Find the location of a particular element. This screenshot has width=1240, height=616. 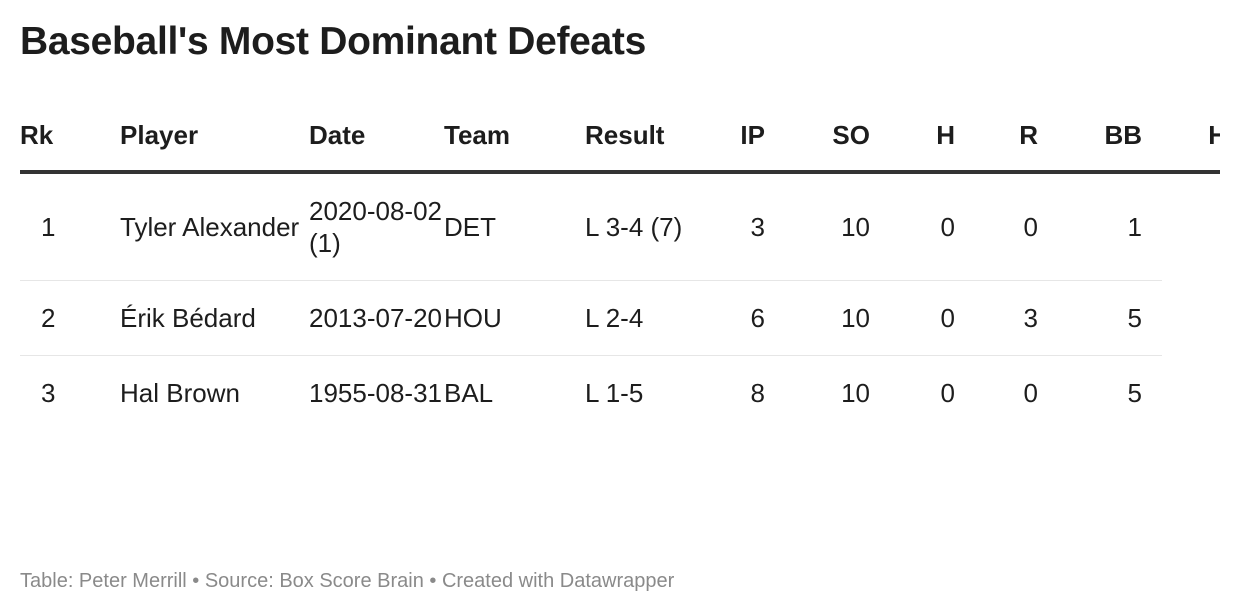

table-cell: Hal Brown is located at coordinates (180, 393).